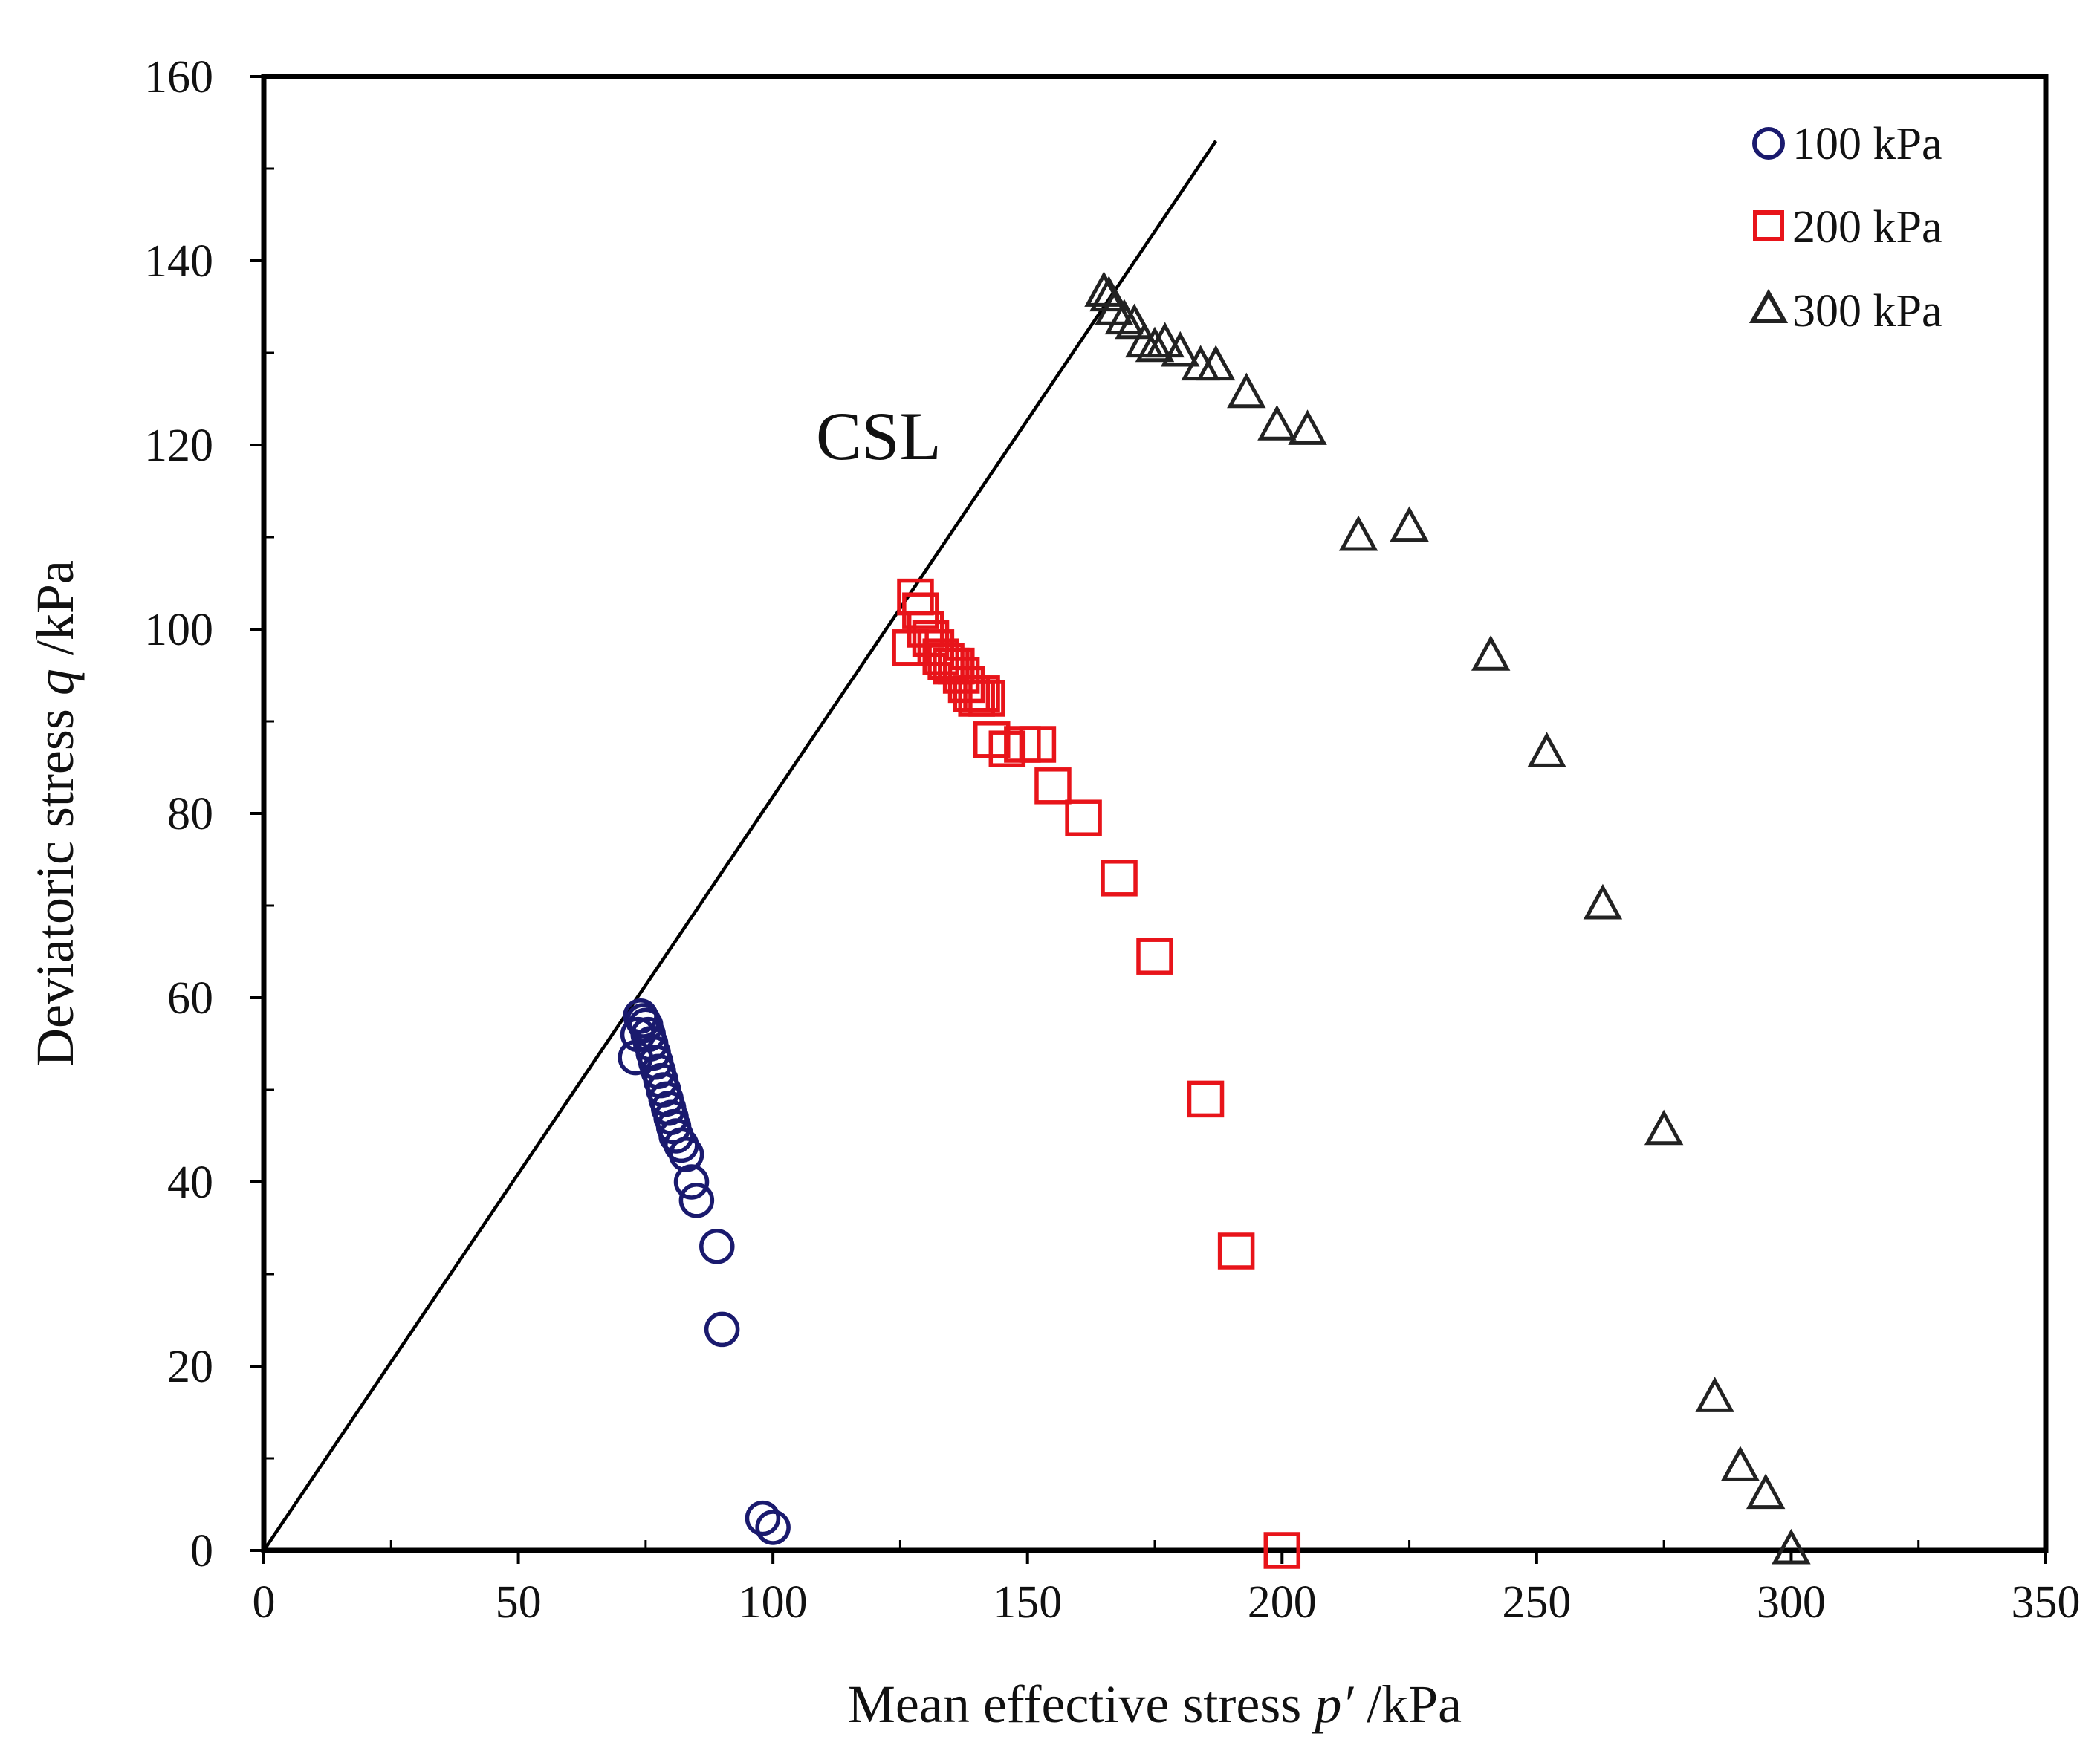  I want to click on legend-label-200kpa: 200 kPa, so click(1867, 227).